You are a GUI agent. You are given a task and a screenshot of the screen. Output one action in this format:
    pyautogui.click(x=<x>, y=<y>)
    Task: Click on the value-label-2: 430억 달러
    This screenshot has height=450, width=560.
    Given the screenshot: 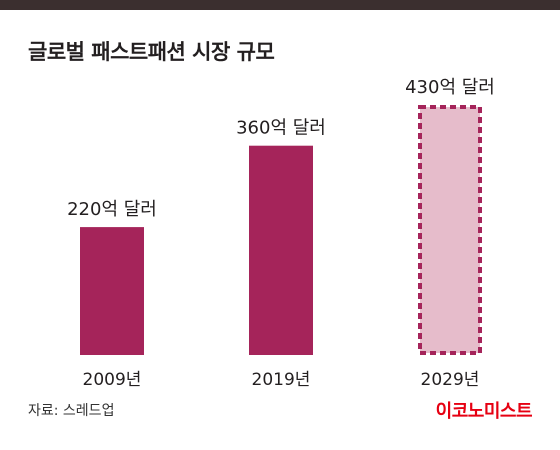 What is the action you would take?
    pyautogui.click(x=450, y=87)
    